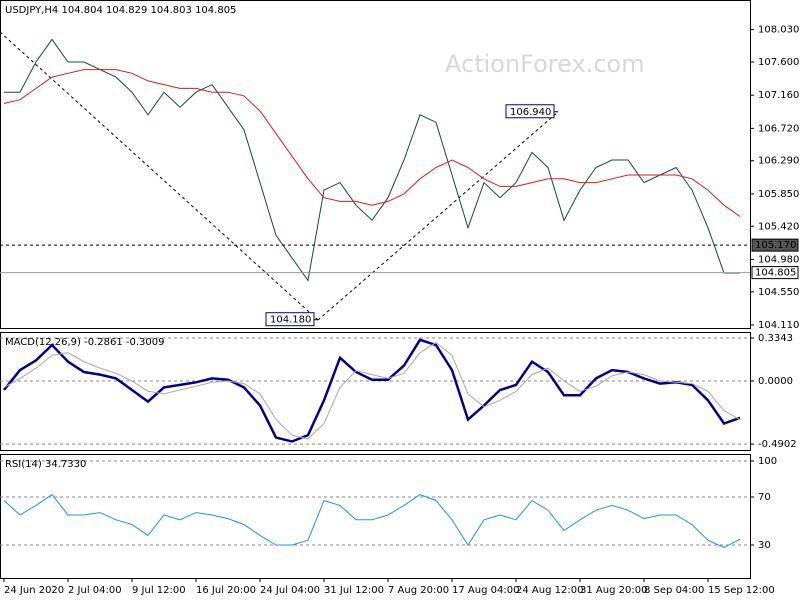 The width and height of the screenshot is (800, 600). What do you see at coordinates (778, 292) in the screenshot?
I see `y-tick-label: 104.550` at bounding box center [778, 292].